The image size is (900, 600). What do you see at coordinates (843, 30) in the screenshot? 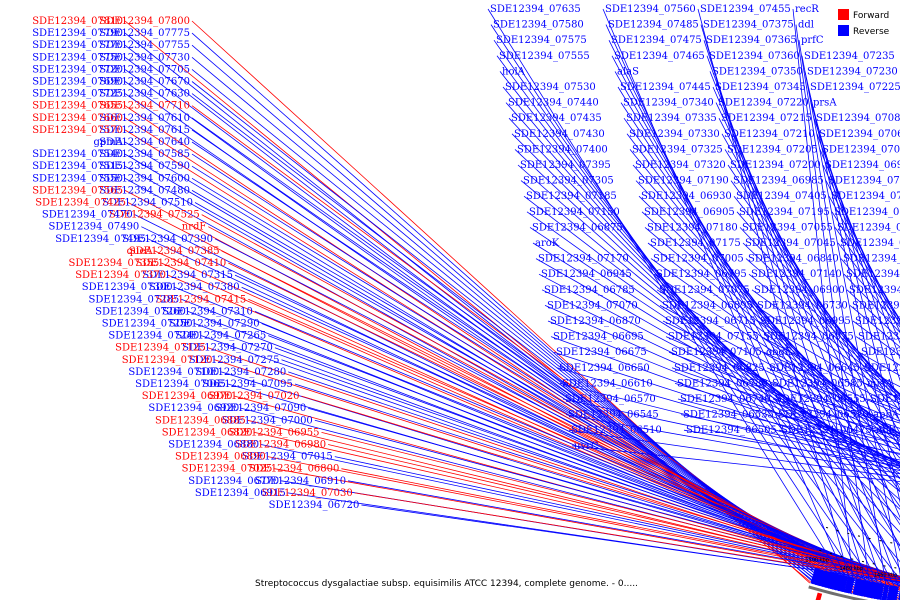
I see `legend-swatch-reverse` at bounding box center [843, 30].